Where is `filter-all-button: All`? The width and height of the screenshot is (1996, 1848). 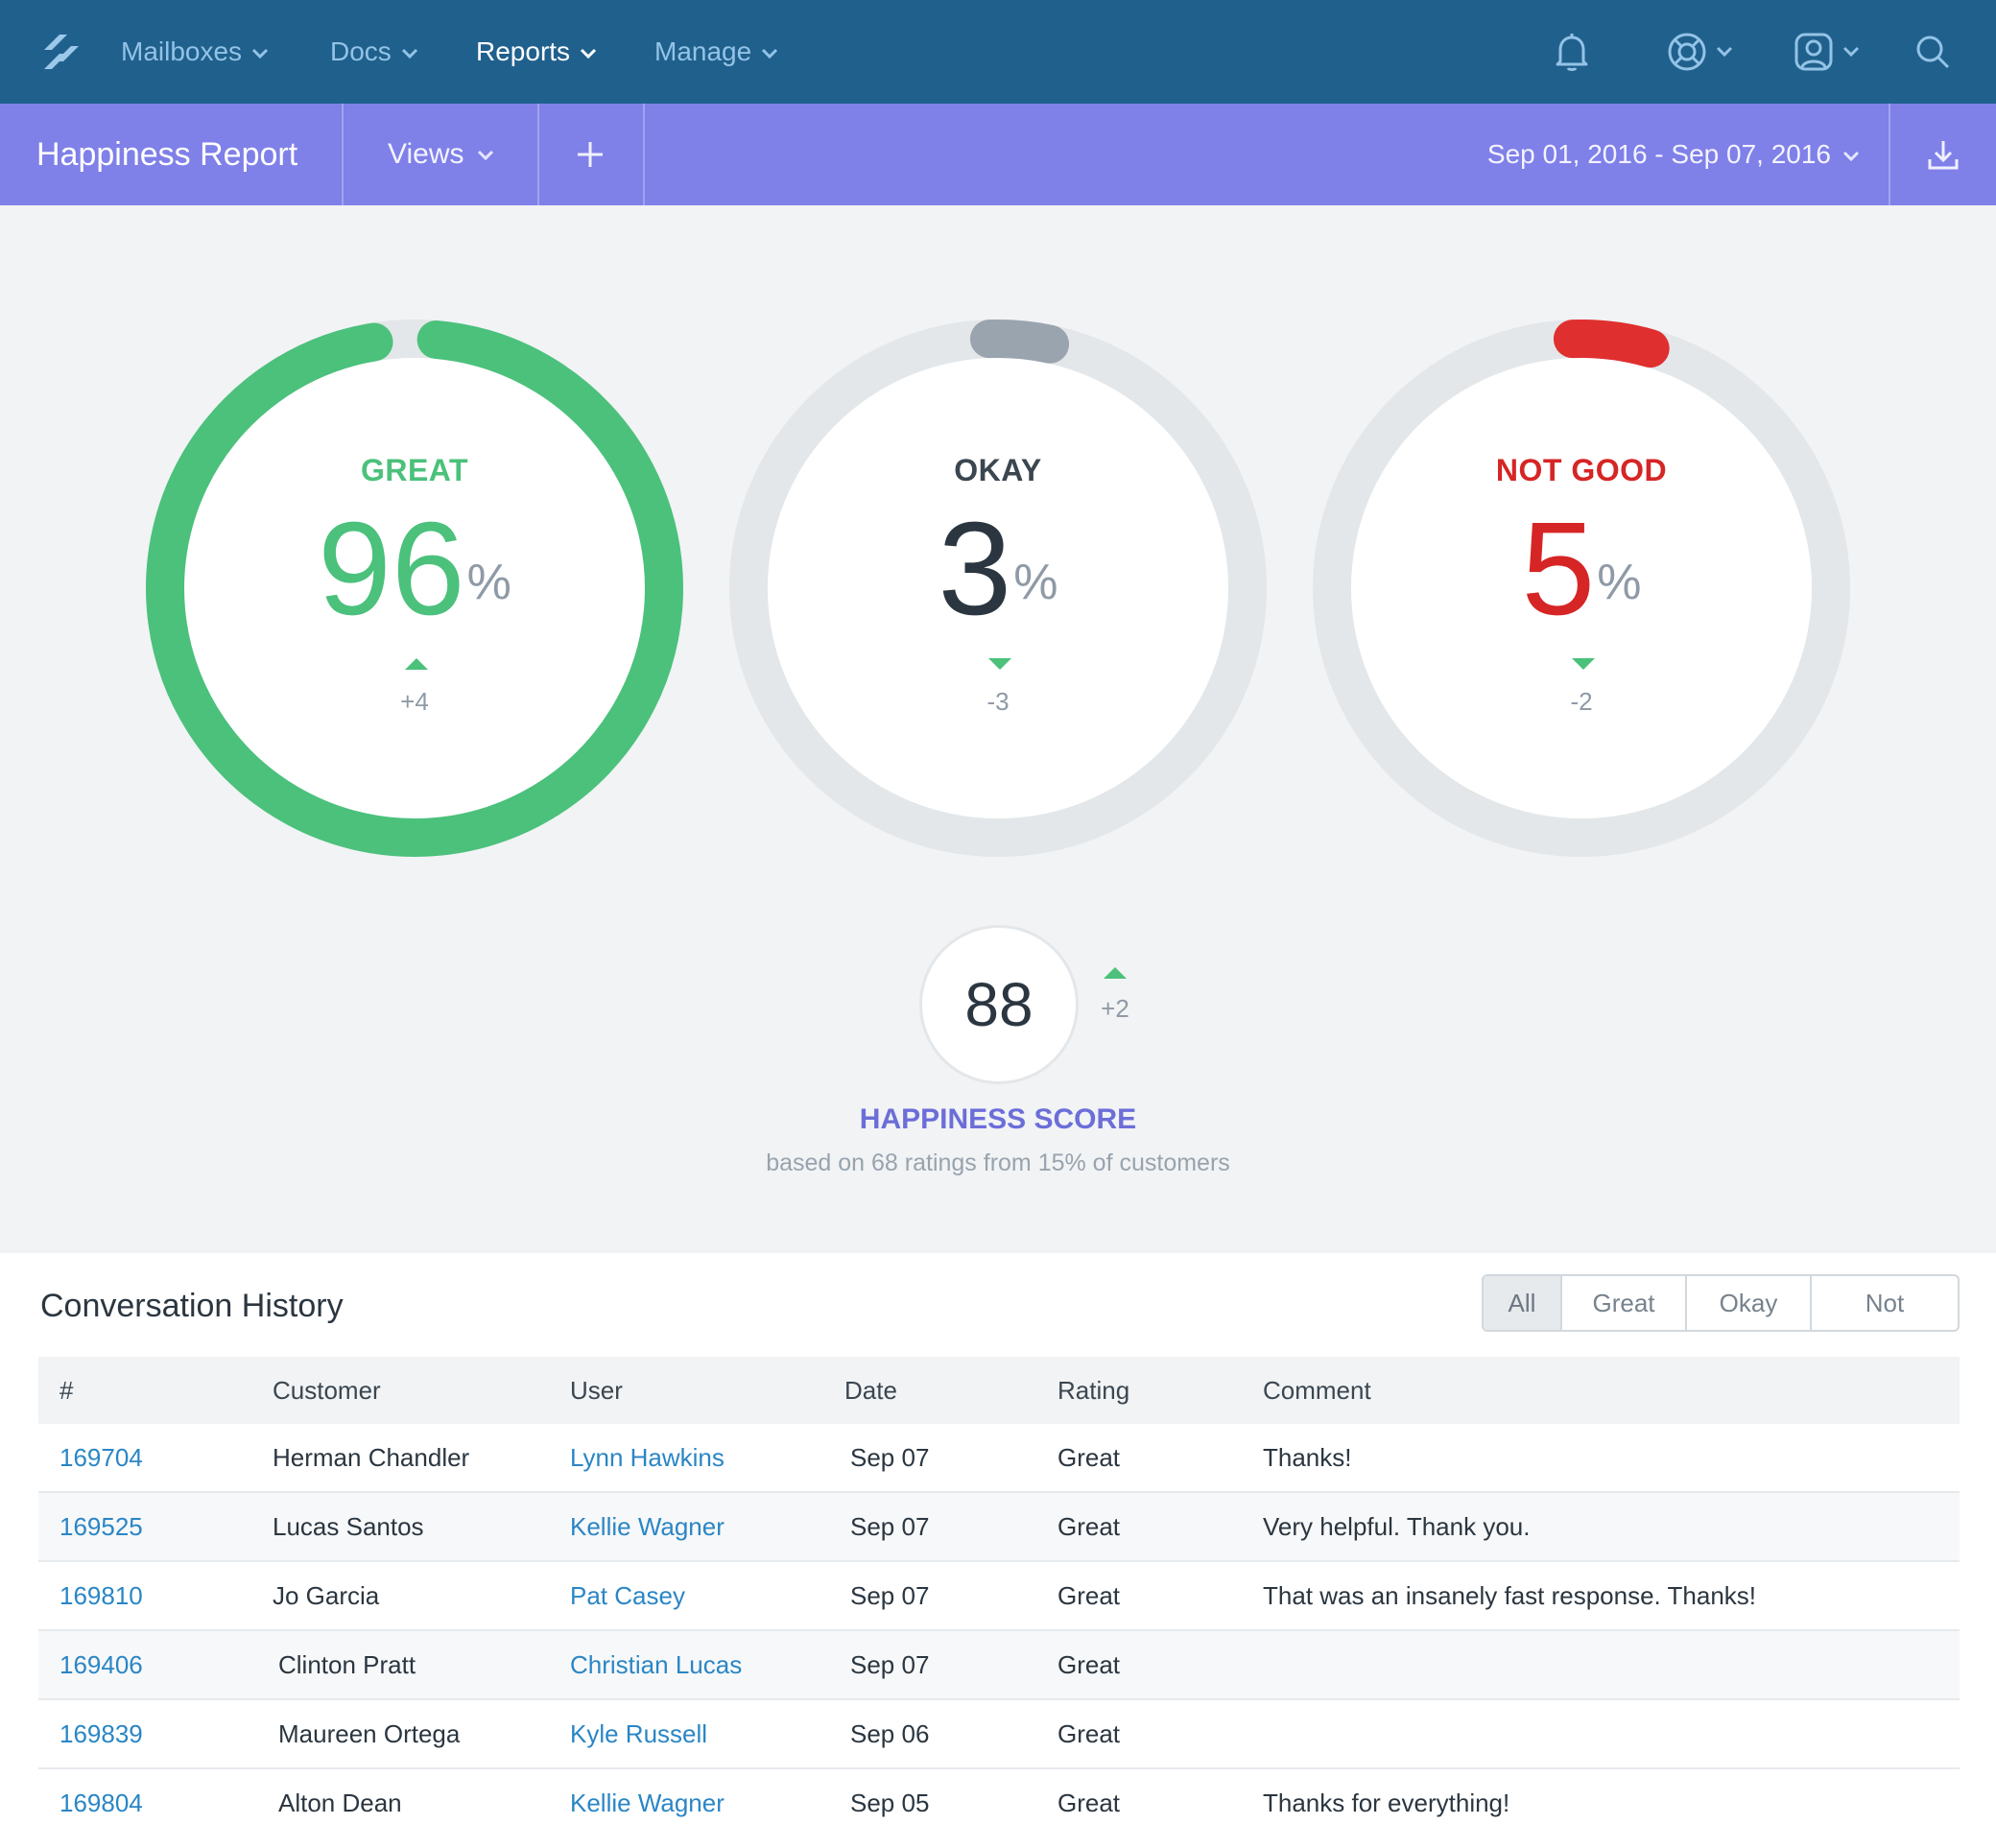 filter-all-button: All is located at coordinates (1522, 1303).